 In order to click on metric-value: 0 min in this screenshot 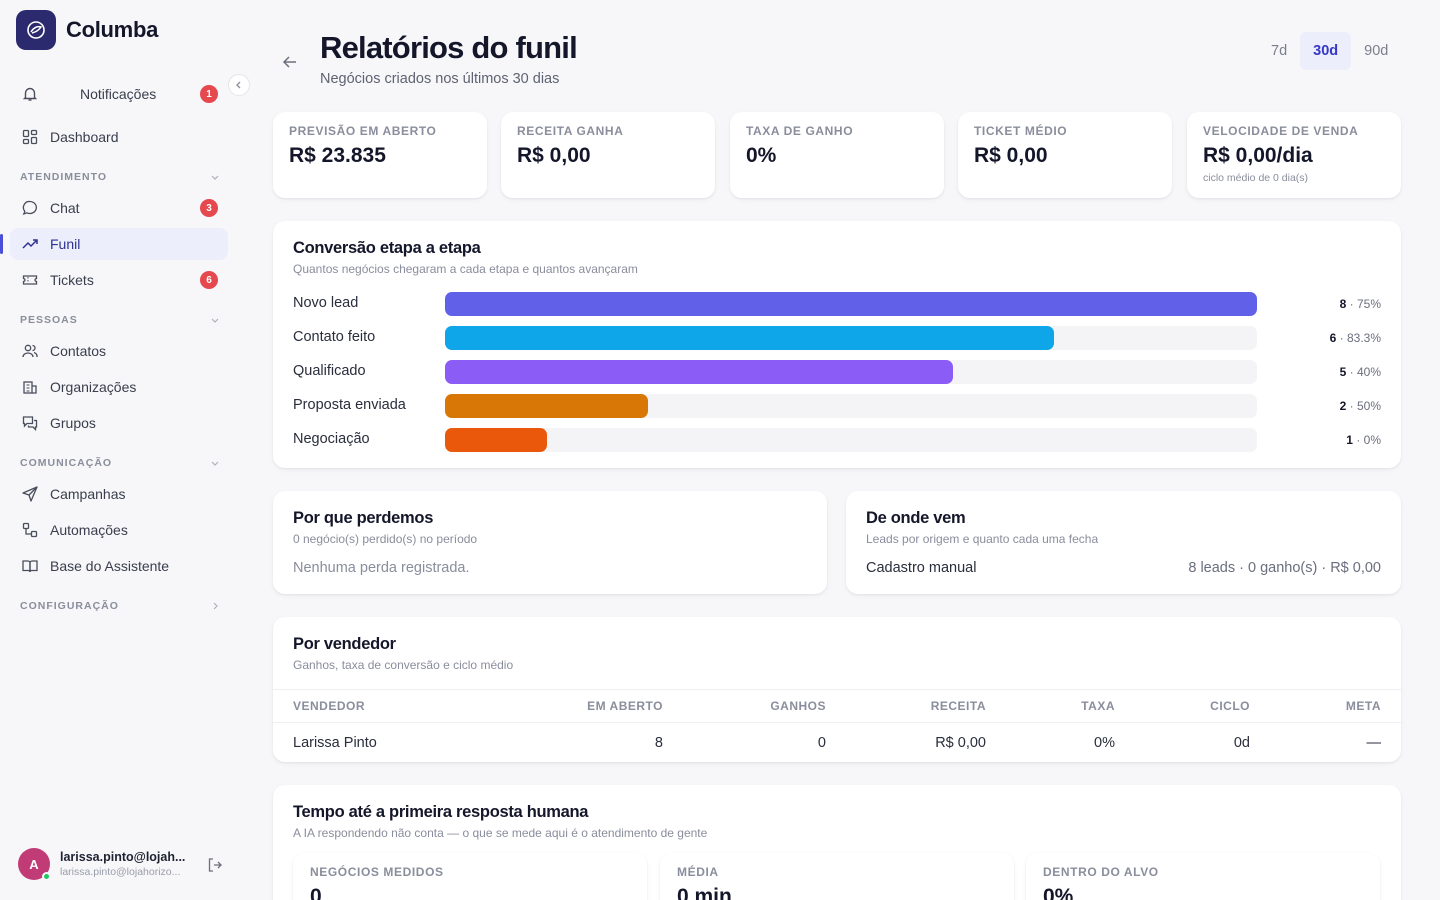, I will do `click(704, 892)`.